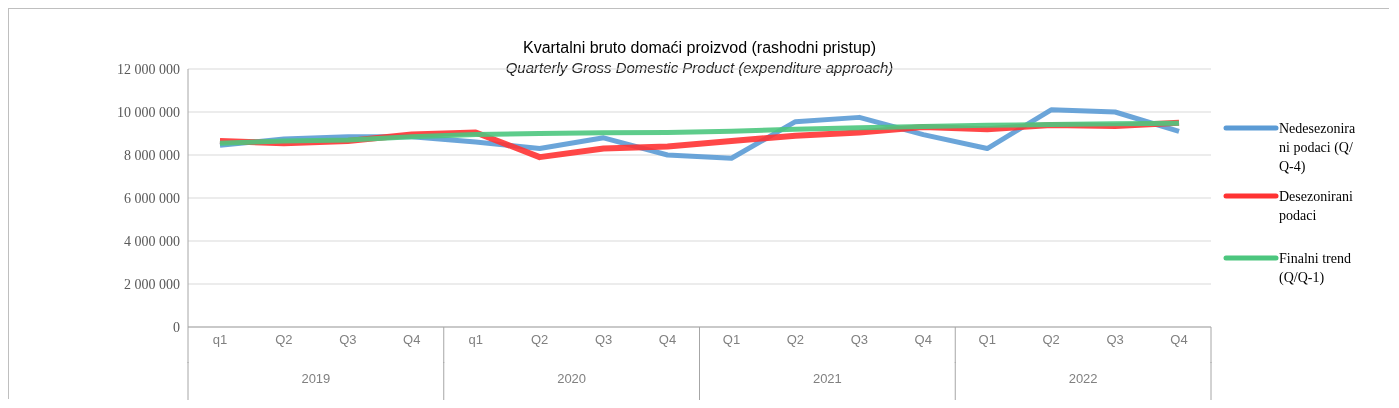  What do you see at coordinates (699, 67) in the screenshot?
I see `chart-subtitle: Quarterly Gross Domestic Product (expenditure approach)` at bounding box center [699, 67].